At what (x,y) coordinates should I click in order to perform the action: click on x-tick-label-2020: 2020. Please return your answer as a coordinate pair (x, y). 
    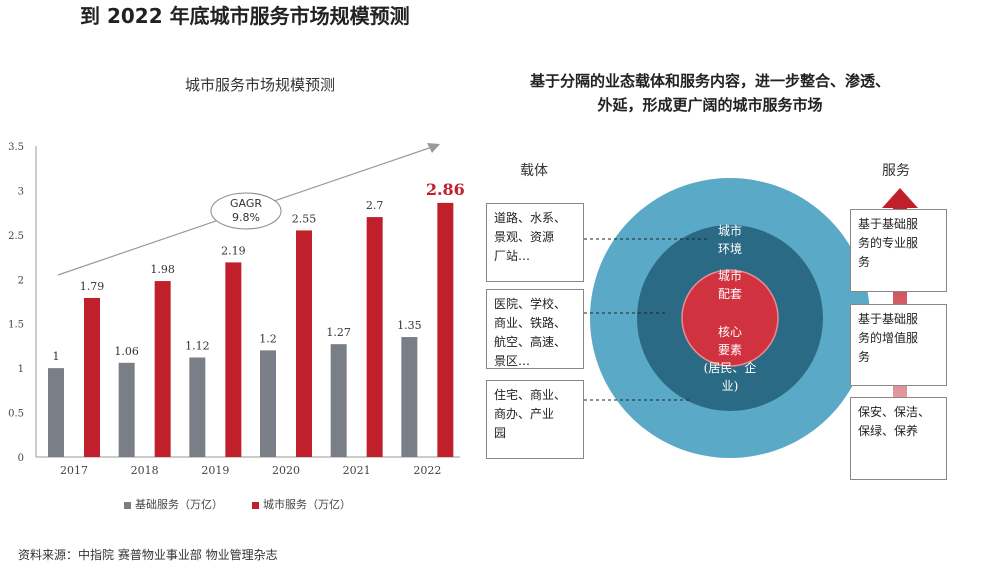
    Looking at the image, I should click on (286, 470).